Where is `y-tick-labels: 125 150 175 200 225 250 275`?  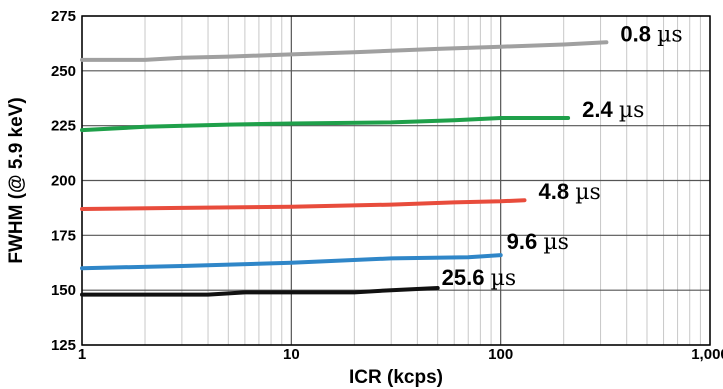 y-tick-labels: 125 150 175 200 225 250 275 is located at coordinates (63, 181).